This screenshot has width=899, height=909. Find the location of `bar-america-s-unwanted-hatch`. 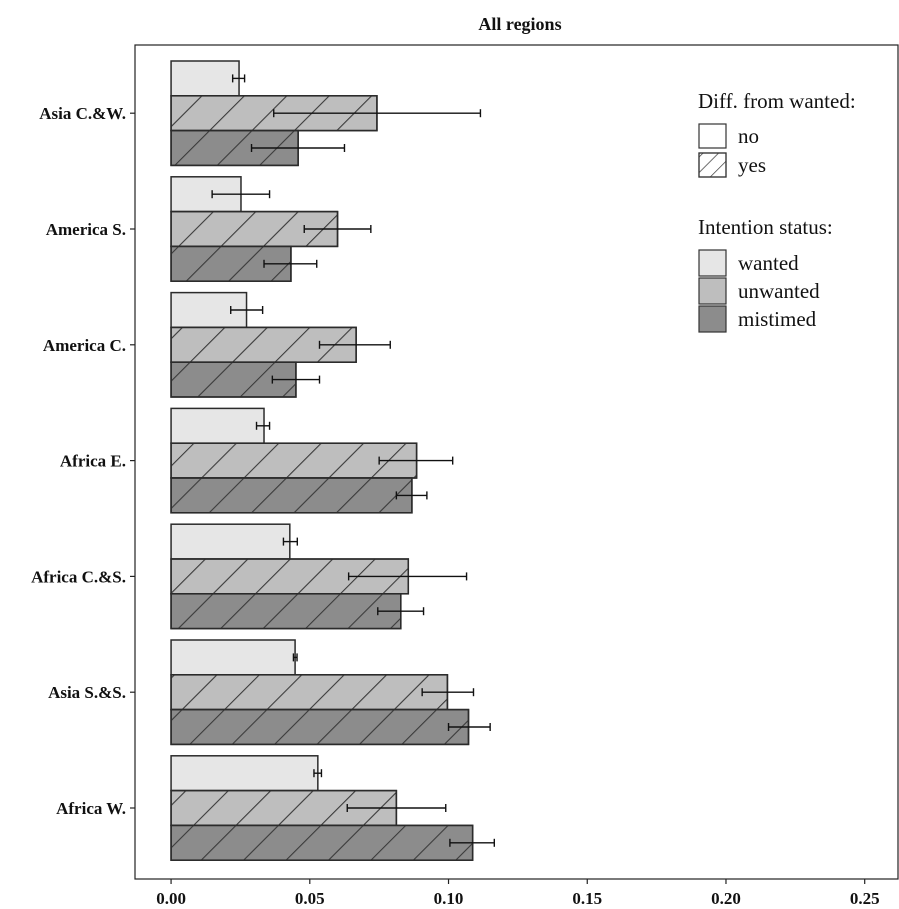

bar-america-s-unwanted-hatch is located at coordinates (254, 229).